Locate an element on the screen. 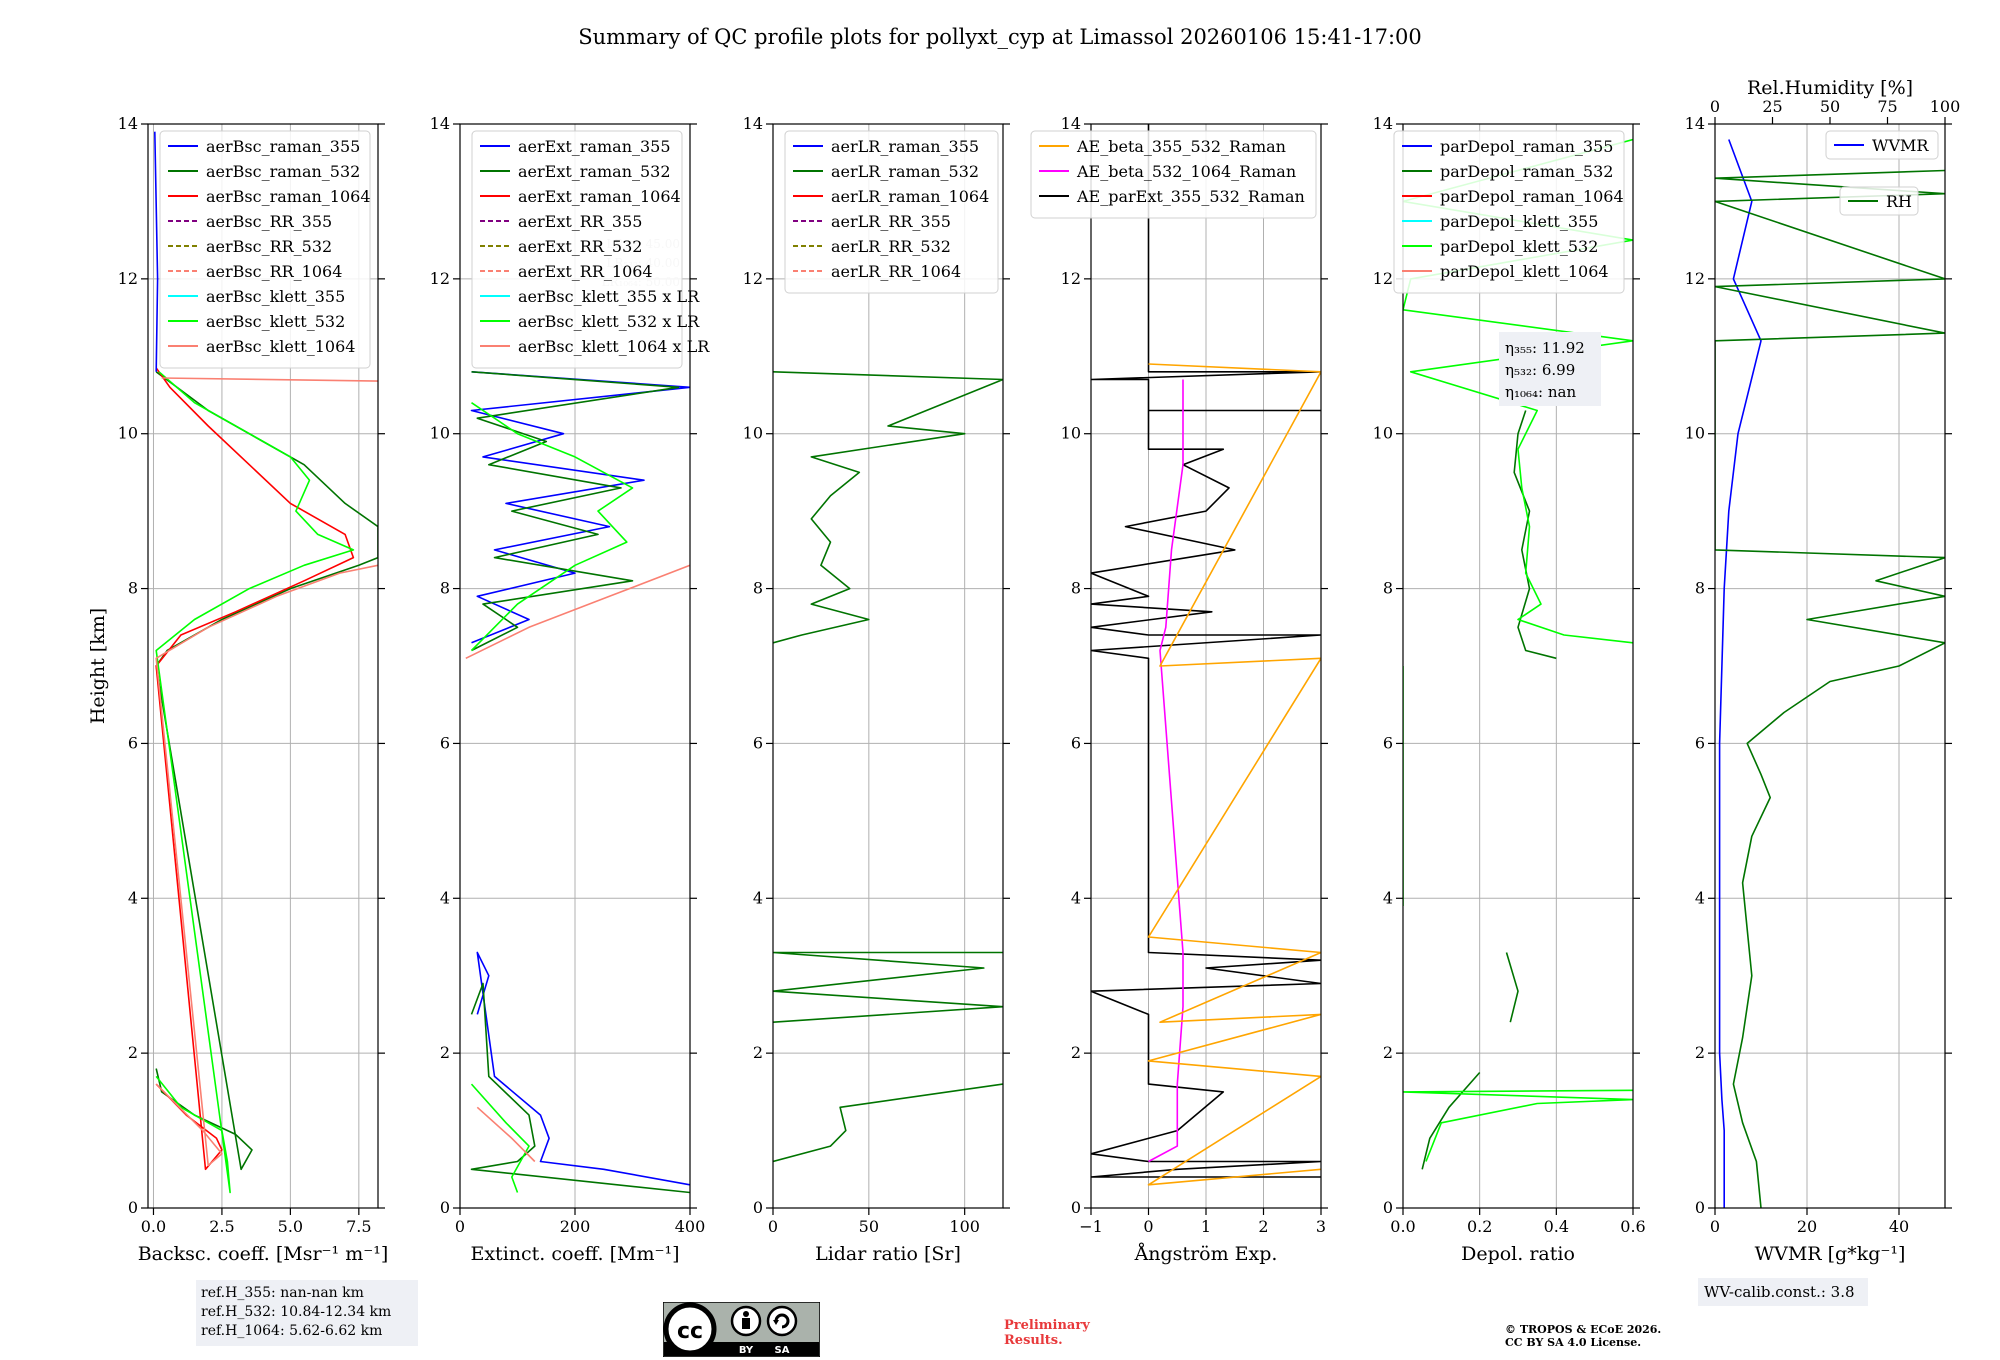 The height and width of the screenshot is (1360, 2000). x-tick-label: 2.5 is located at coordinates (221, 1226).